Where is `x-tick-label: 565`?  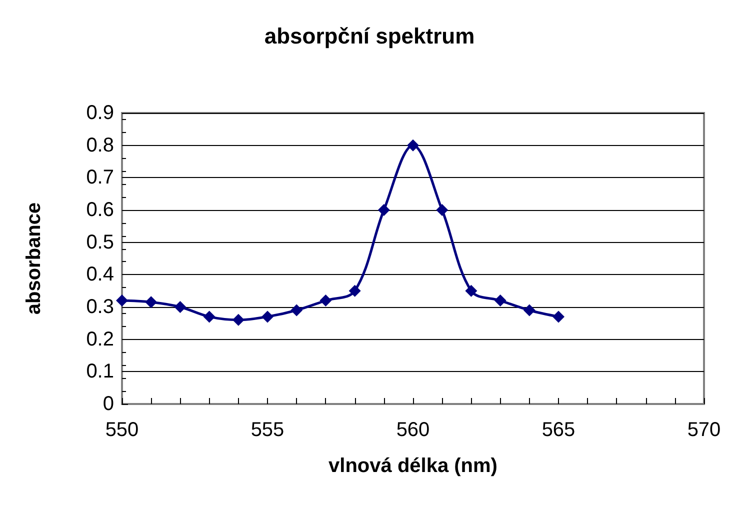 x-tick-label: 565 is located at coordinates (559, 430).